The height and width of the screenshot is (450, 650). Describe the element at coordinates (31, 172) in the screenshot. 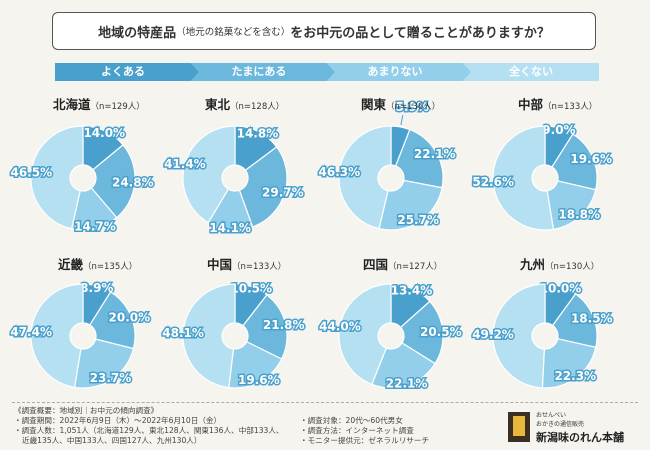

I see `donut-0-label-3: 46.5%` at that location.